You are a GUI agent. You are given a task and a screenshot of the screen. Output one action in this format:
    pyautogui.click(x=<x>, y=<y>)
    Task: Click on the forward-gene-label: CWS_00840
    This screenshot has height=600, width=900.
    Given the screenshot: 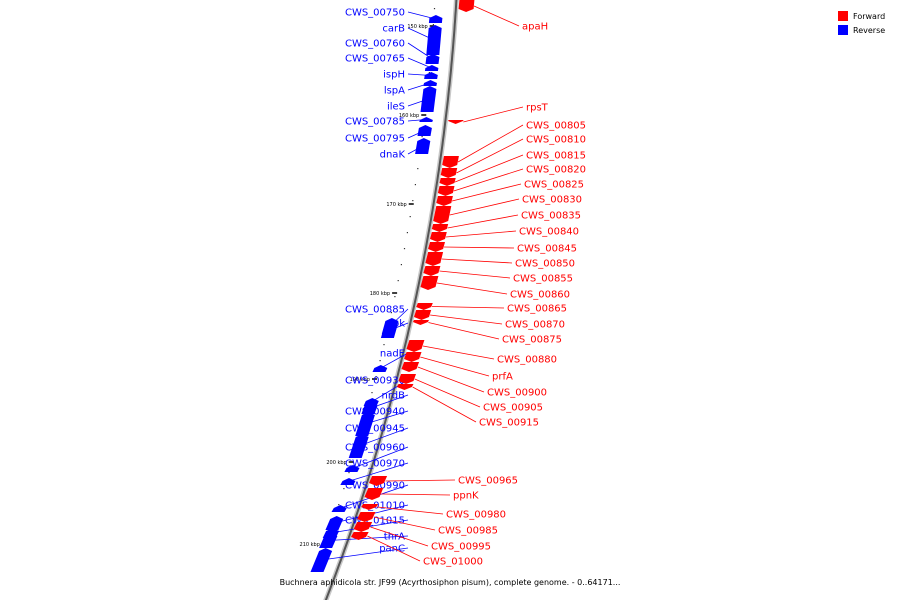 What is the action you would take?
    pyautogui.click(x=549, y=232)
    